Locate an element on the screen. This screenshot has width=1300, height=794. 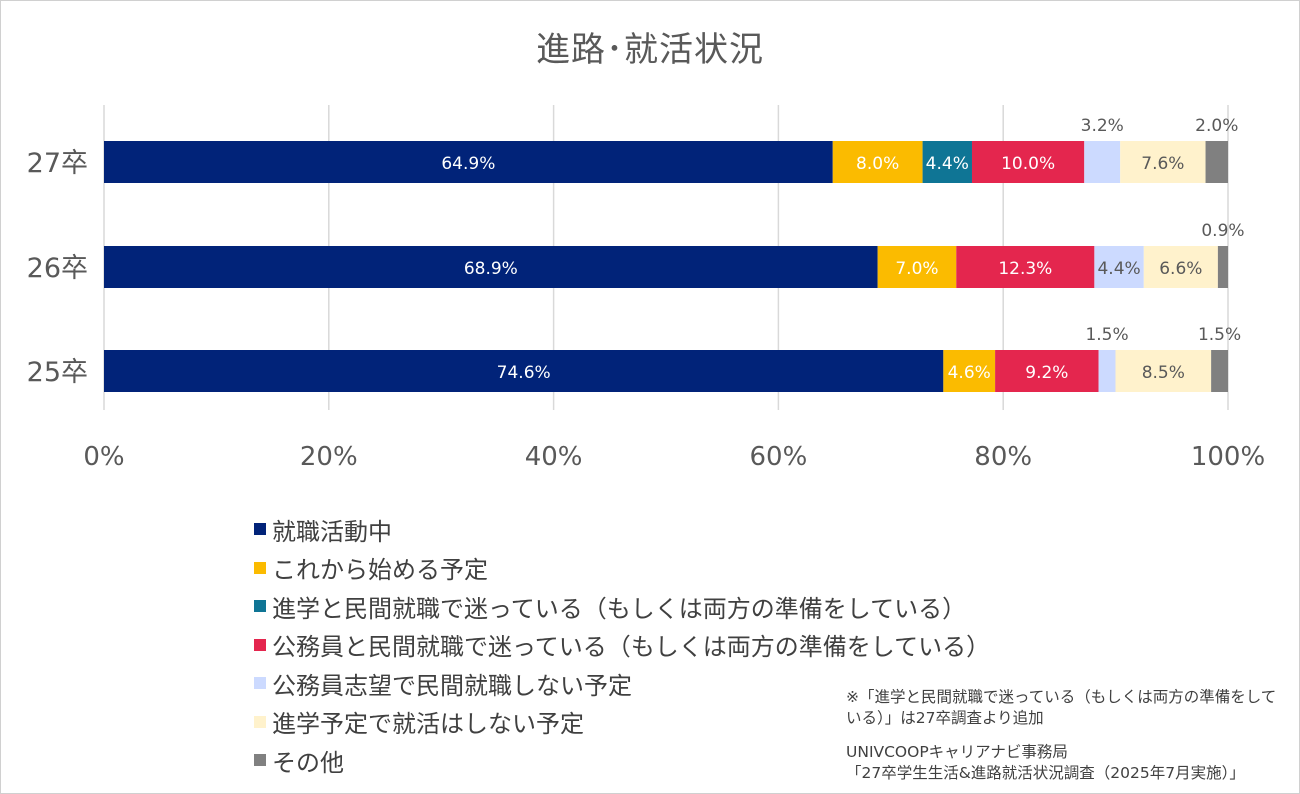
x-tick-label: 0% is located at coordinates (103, 457).